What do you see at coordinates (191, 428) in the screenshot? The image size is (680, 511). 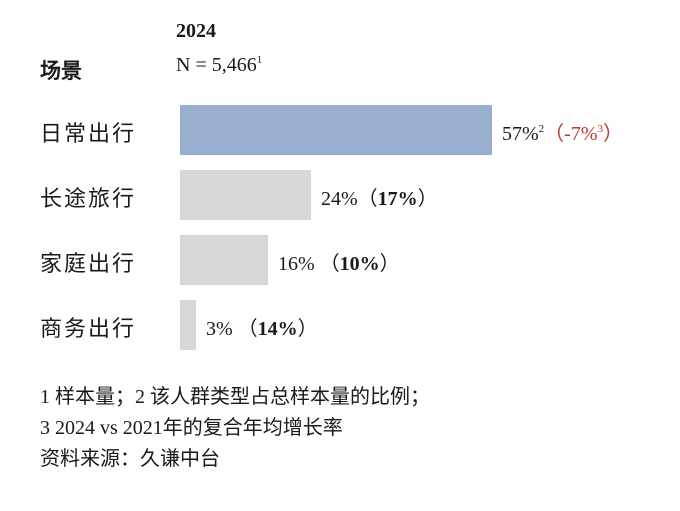 I see `footnote-line: 3 2024 vs 2021年的复合年均增长率` at bounding box center [191, 428].